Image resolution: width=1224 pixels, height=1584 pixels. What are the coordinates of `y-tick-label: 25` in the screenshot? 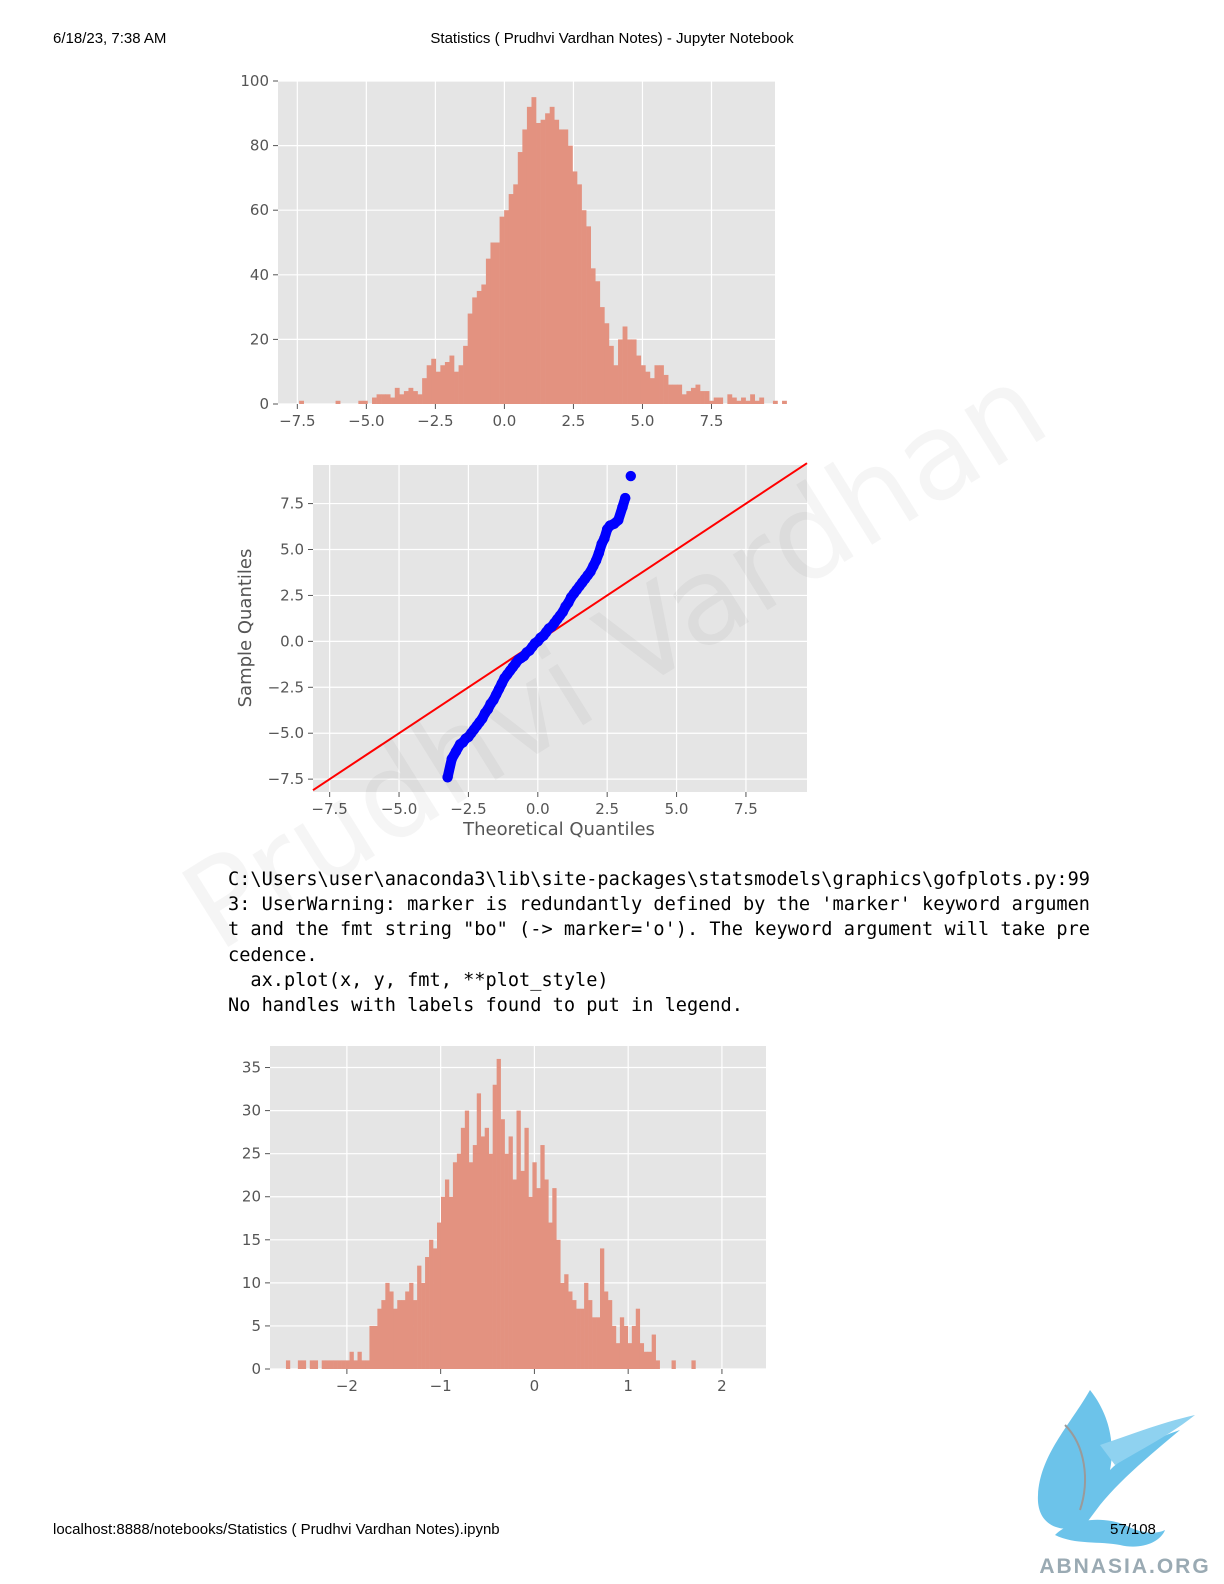 It's located at (251, 1154).